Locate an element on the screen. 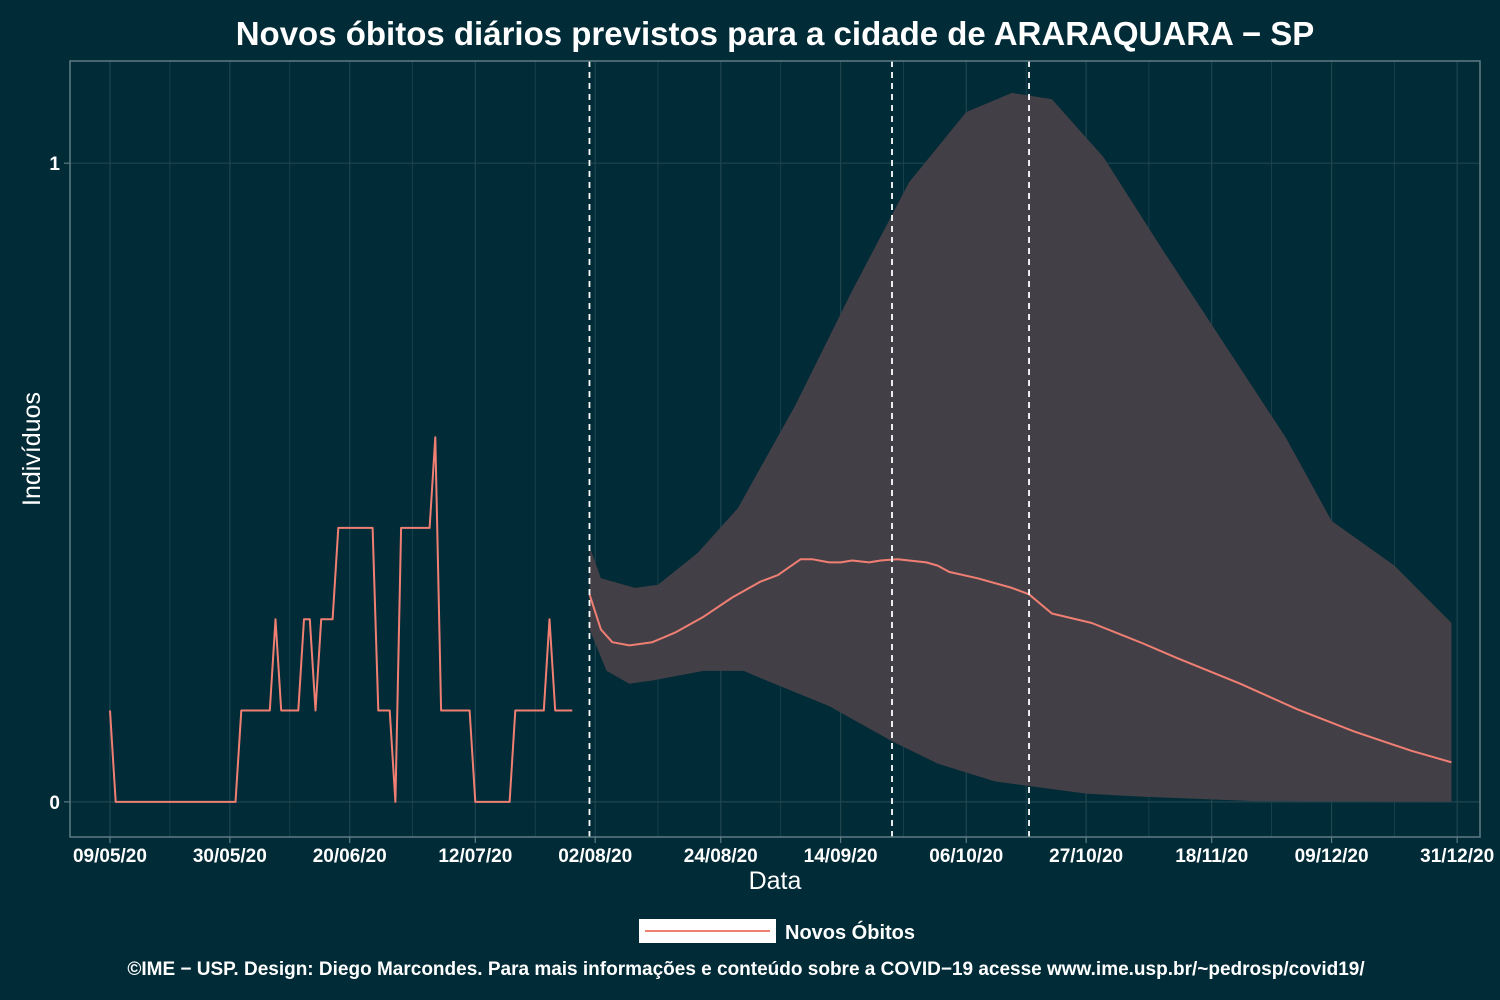  x-tick-label: 18/11/20 is located at coordinates (1211, 856).